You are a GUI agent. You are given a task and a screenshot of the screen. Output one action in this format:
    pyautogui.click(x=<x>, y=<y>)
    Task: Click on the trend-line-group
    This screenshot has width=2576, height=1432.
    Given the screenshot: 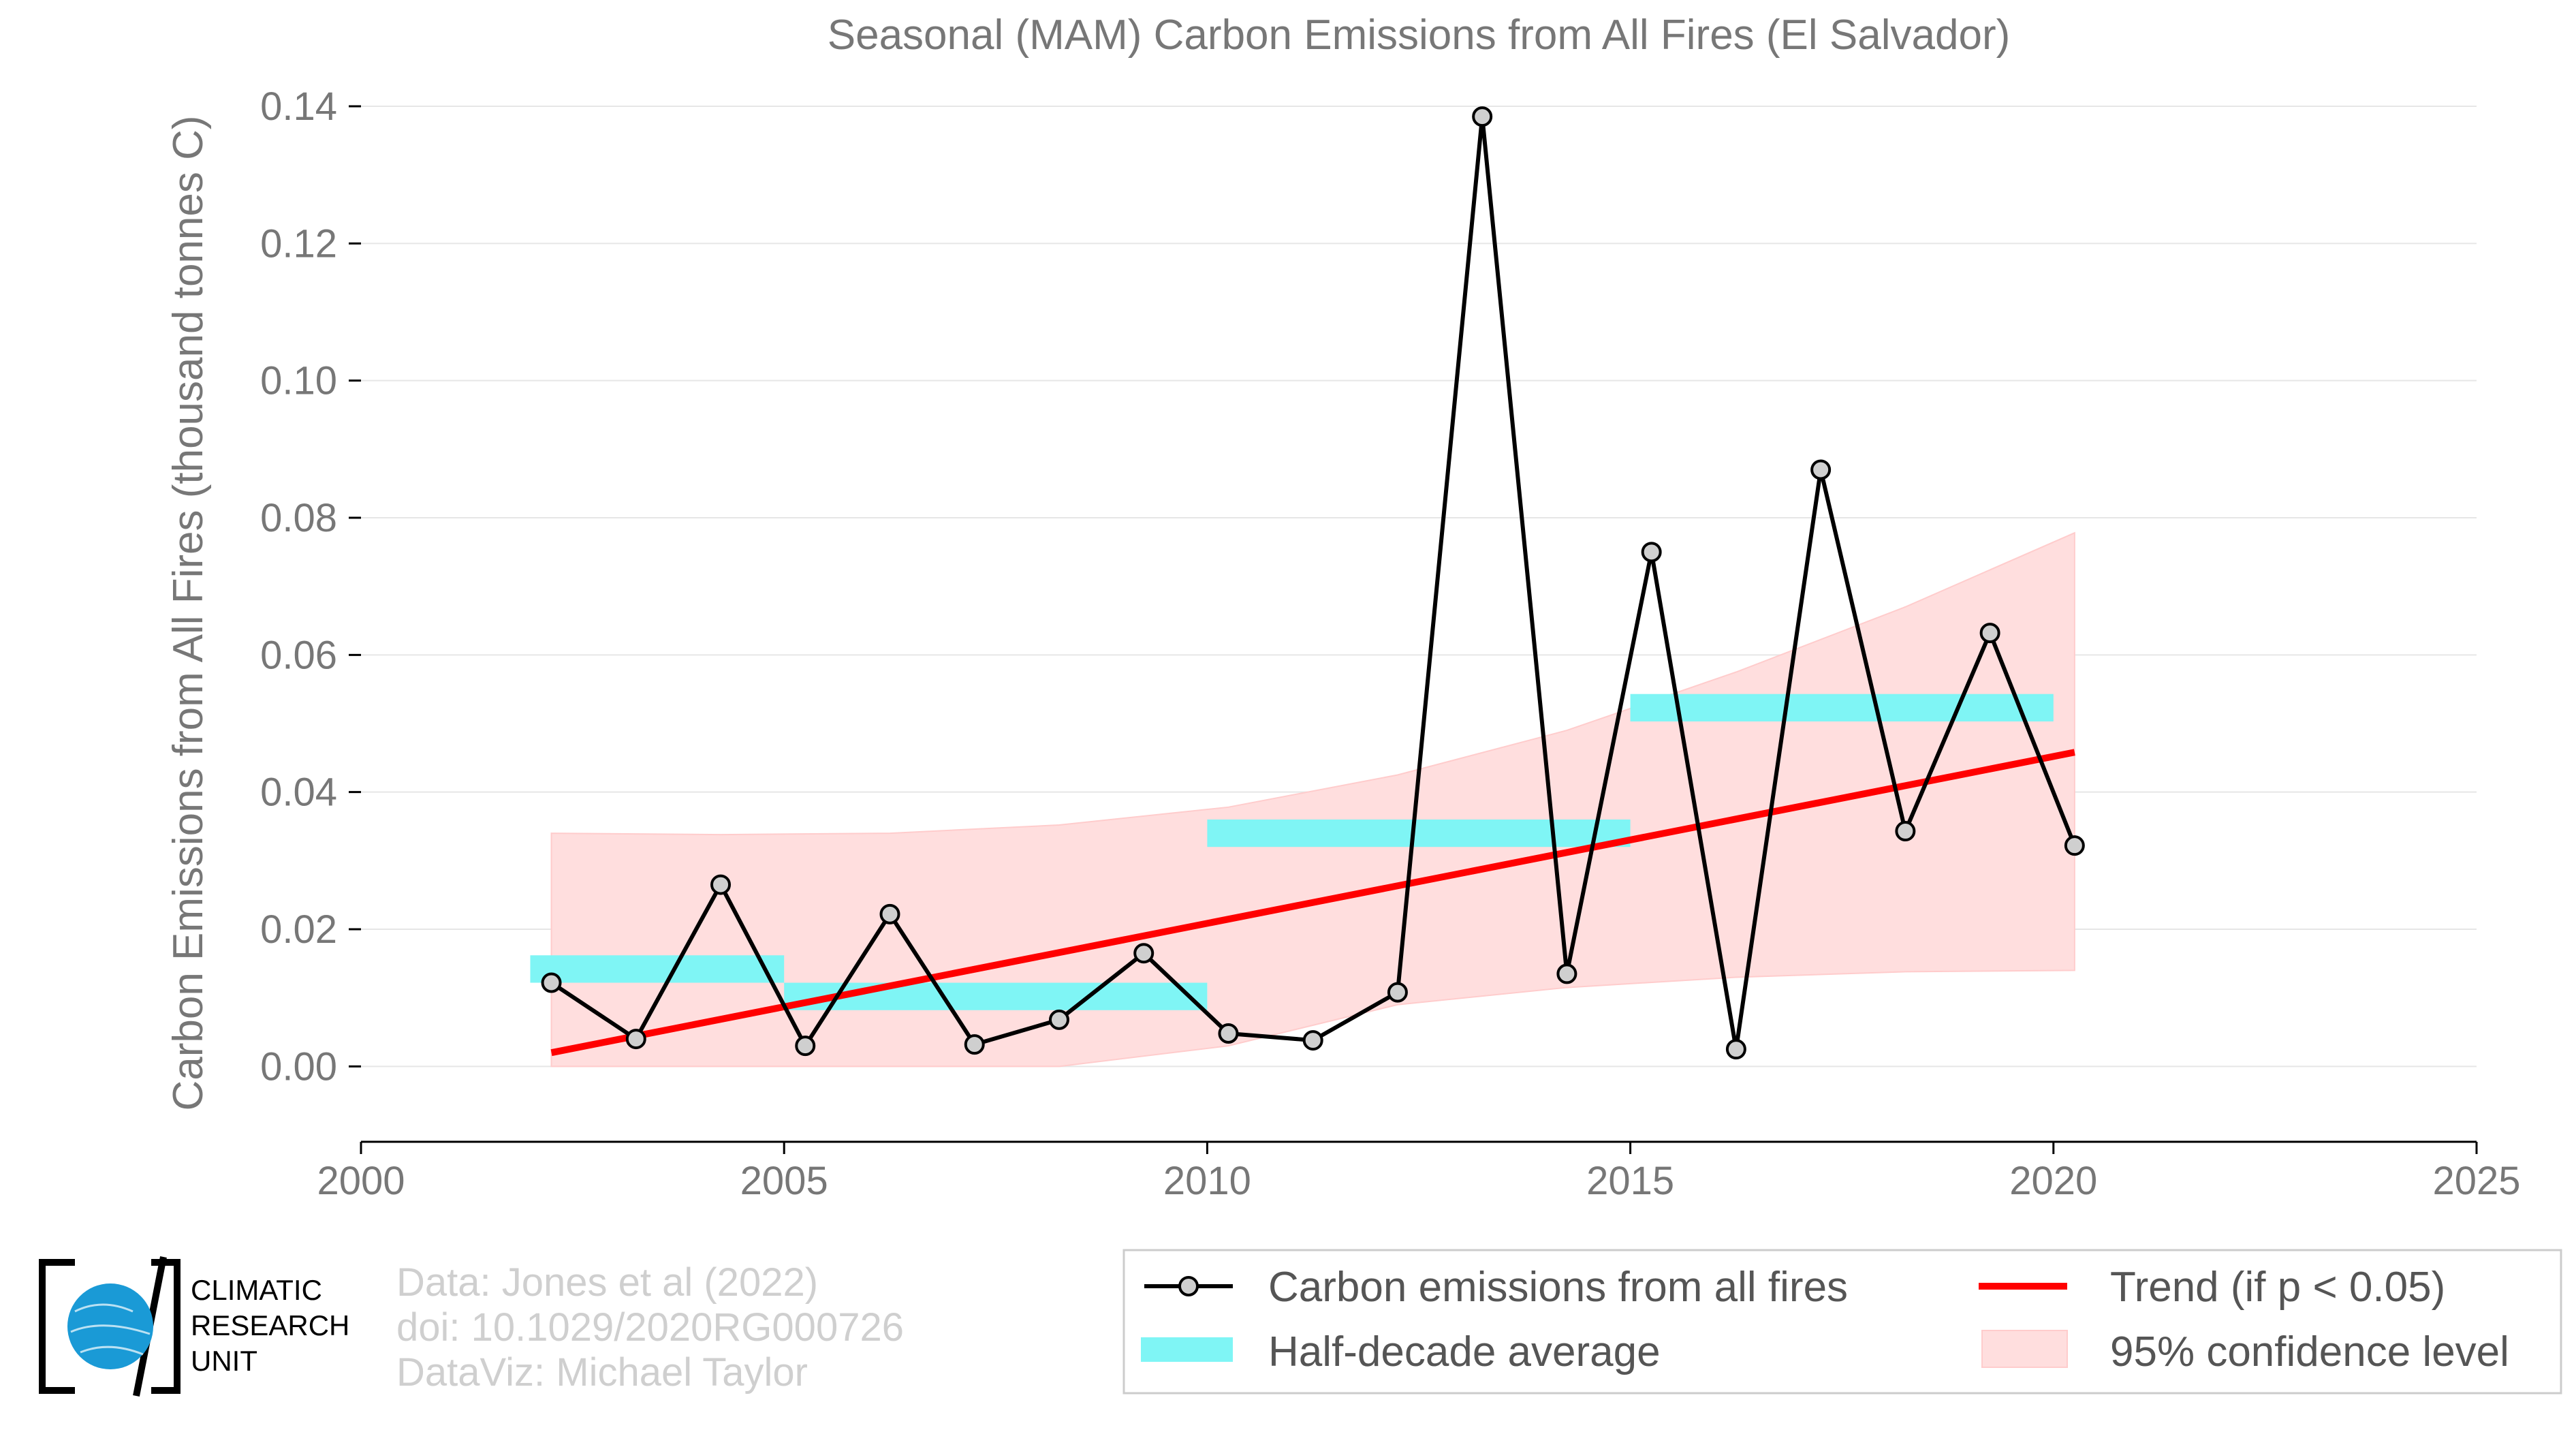 What is the action you would take?
    pyautogui.click(x=1312, y=903)
    